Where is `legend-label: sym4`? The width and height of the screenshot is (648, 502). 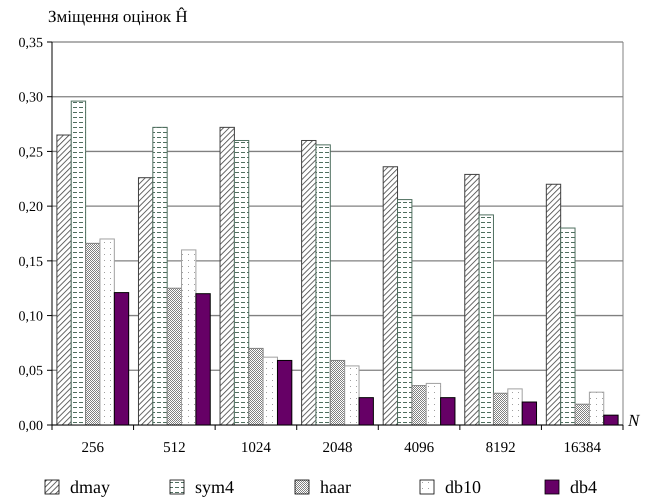 legend-label: sym4 is located at coordinates (214, 487).